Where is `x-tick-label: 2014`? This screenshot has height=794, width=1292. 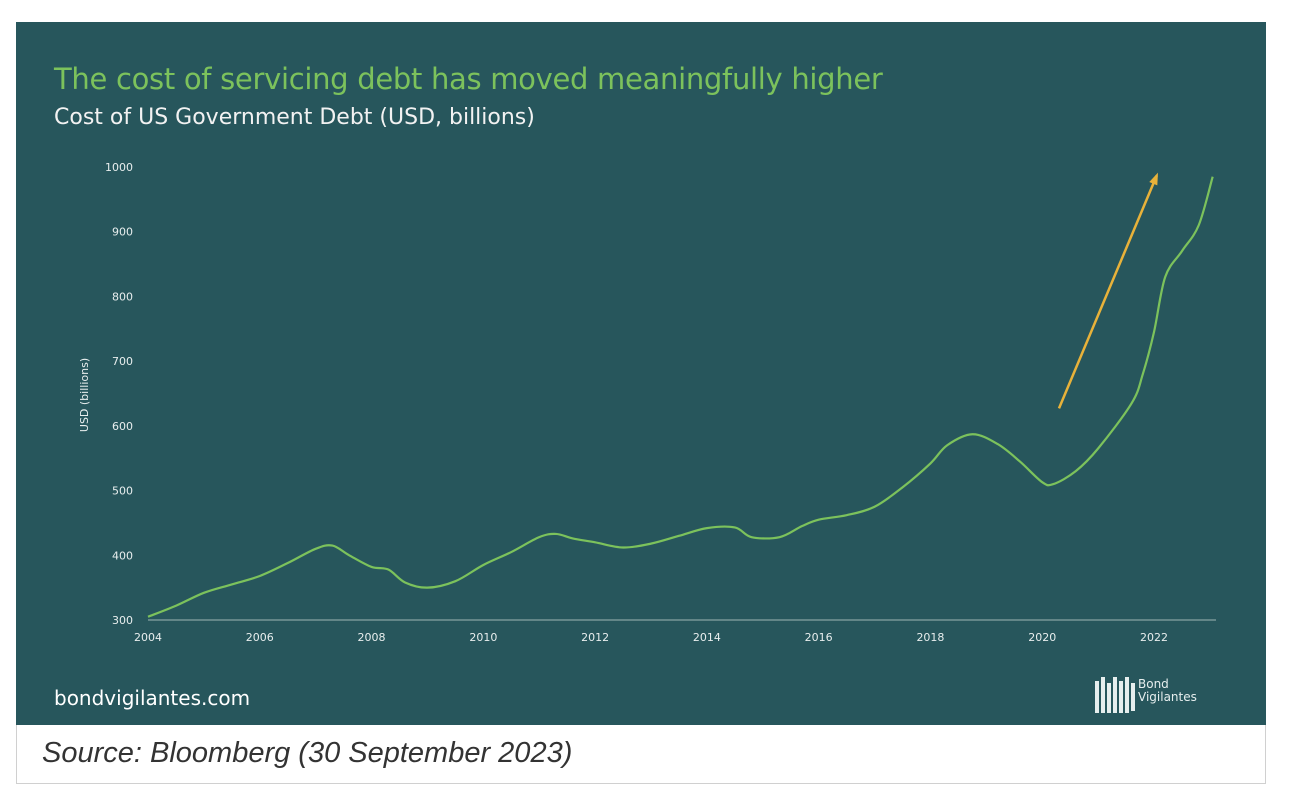
x-tick-label: 2014 is located at coordinates (707, 637).